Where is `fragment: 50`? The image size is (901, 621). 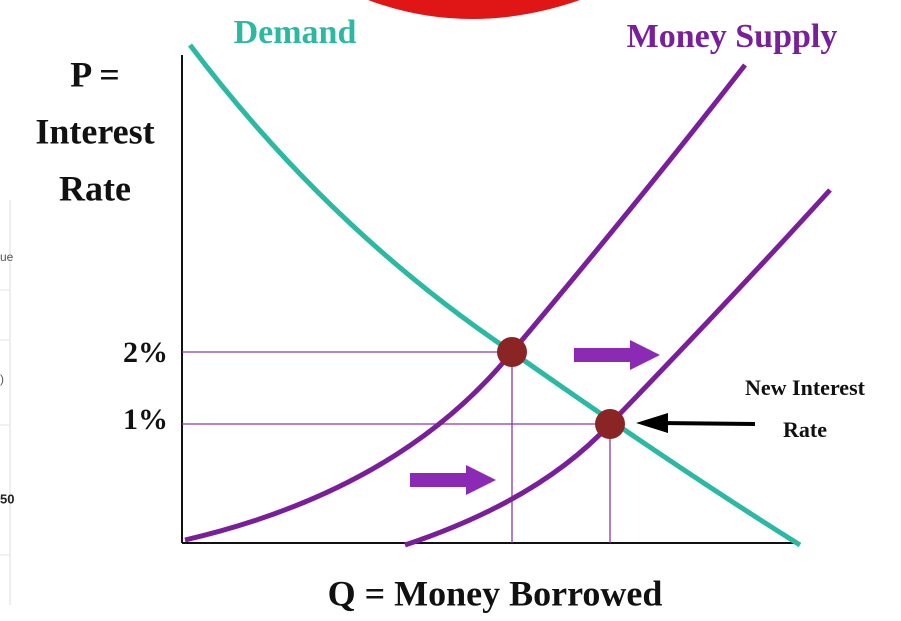 fragment: 50 is located at coordinates (7, 498).